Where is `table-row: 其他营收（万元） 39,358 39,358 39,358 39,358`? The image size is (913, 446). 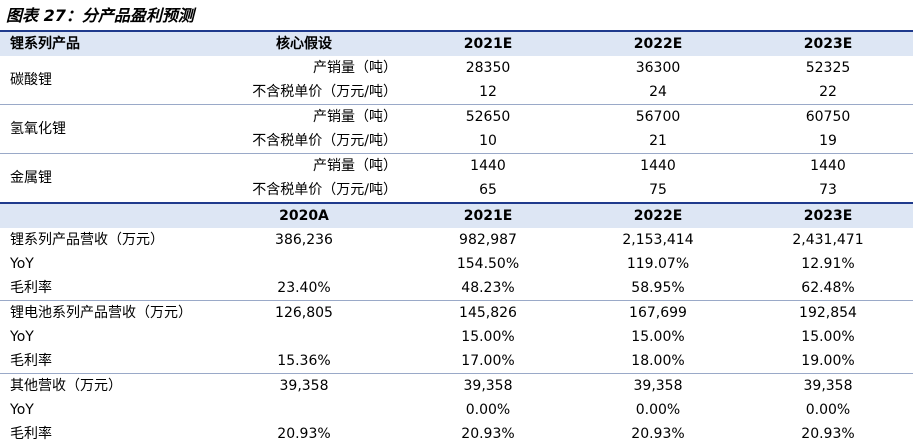 table-row: 其他营收（万元） 39,358 39,358 39,358 39,358 is located at coordinates (456, 385).